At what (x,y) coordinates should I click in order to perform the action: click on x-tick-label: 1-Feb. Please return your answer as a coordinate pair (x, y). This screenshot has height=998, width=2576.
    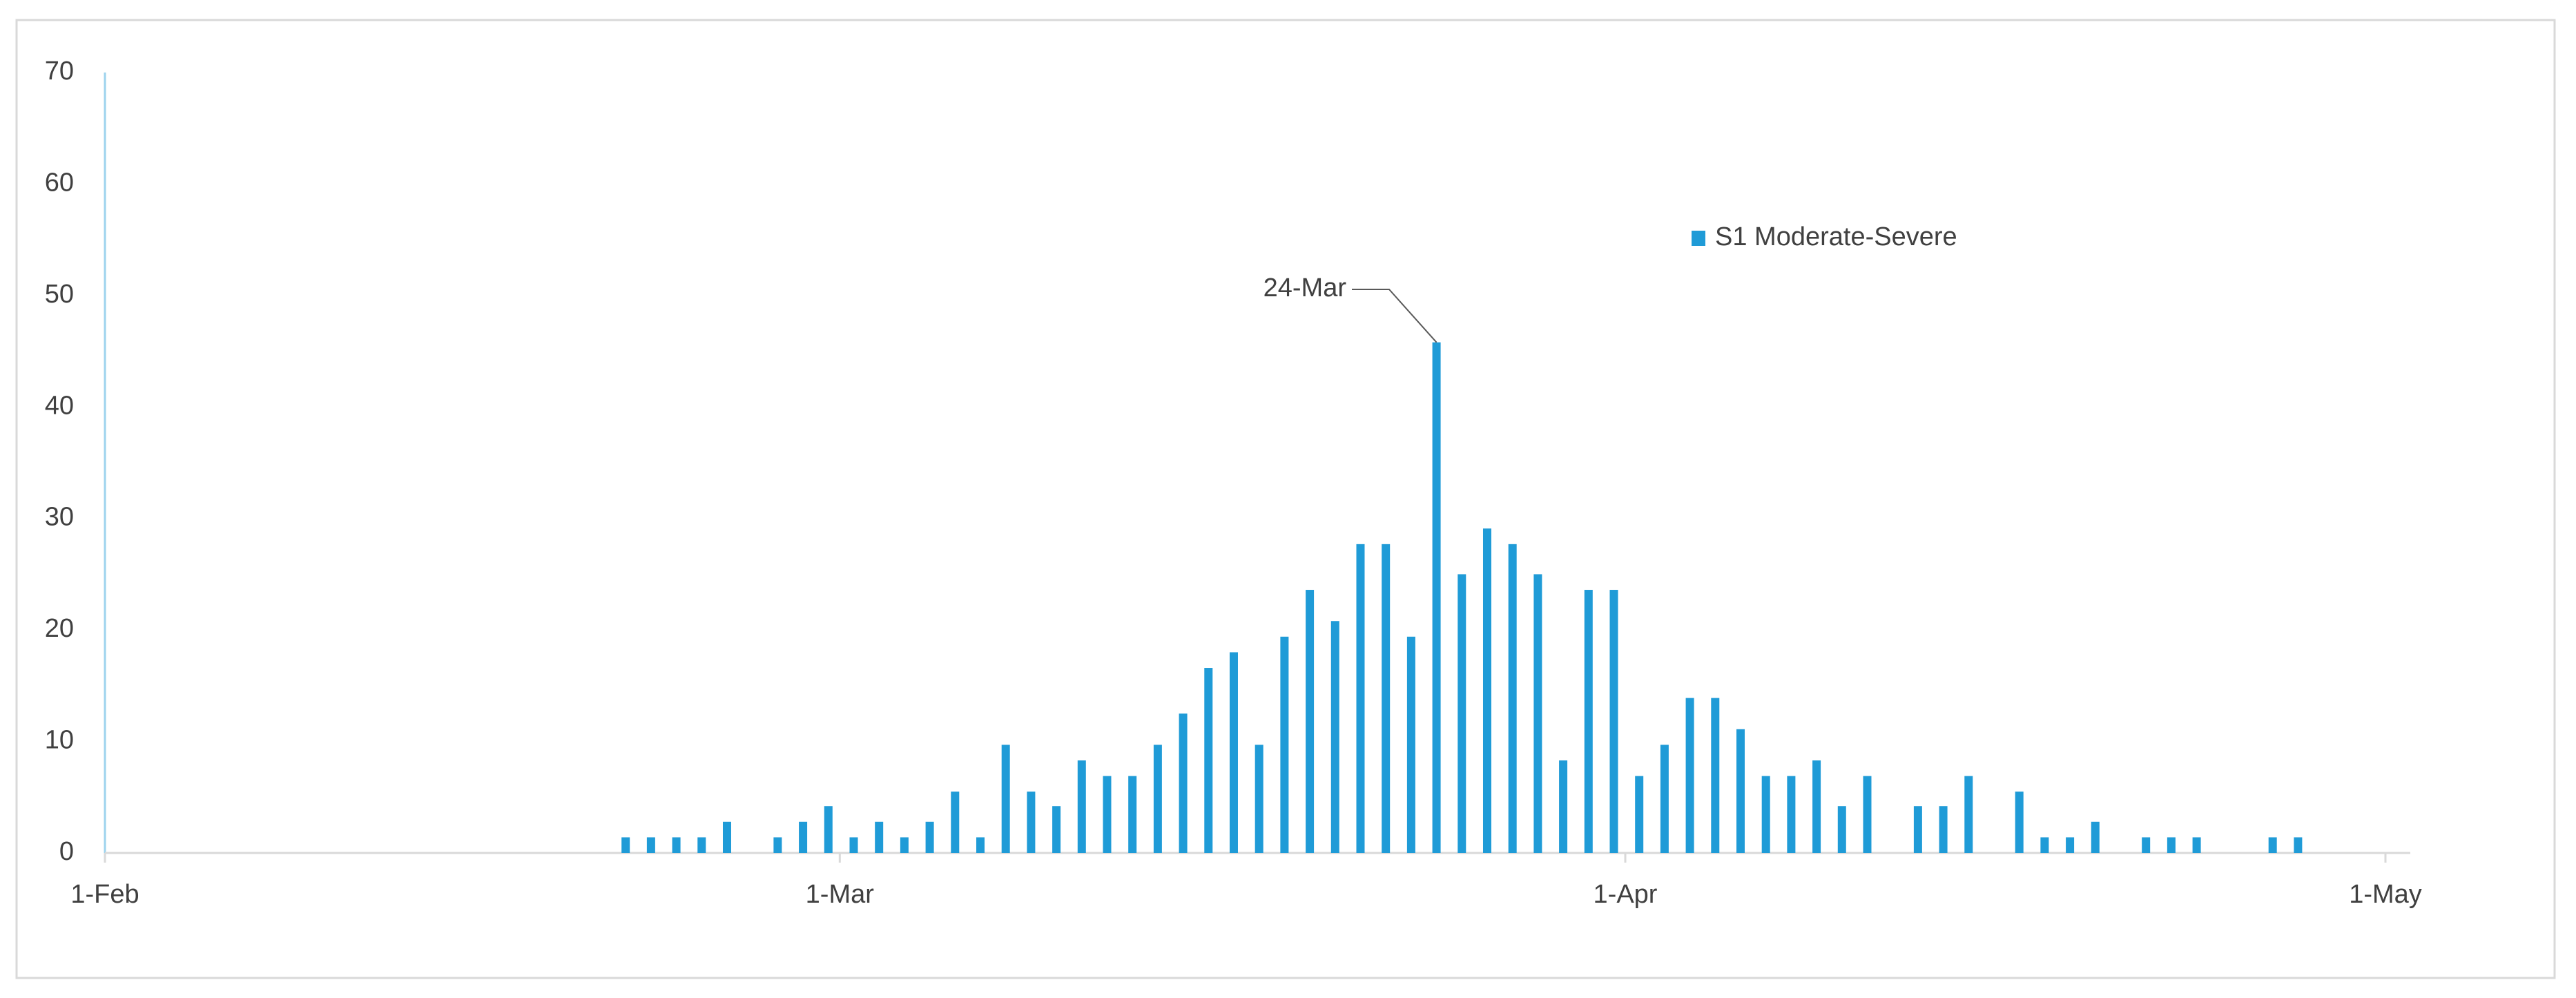
    Looking at the image, I should click on (105, 894).